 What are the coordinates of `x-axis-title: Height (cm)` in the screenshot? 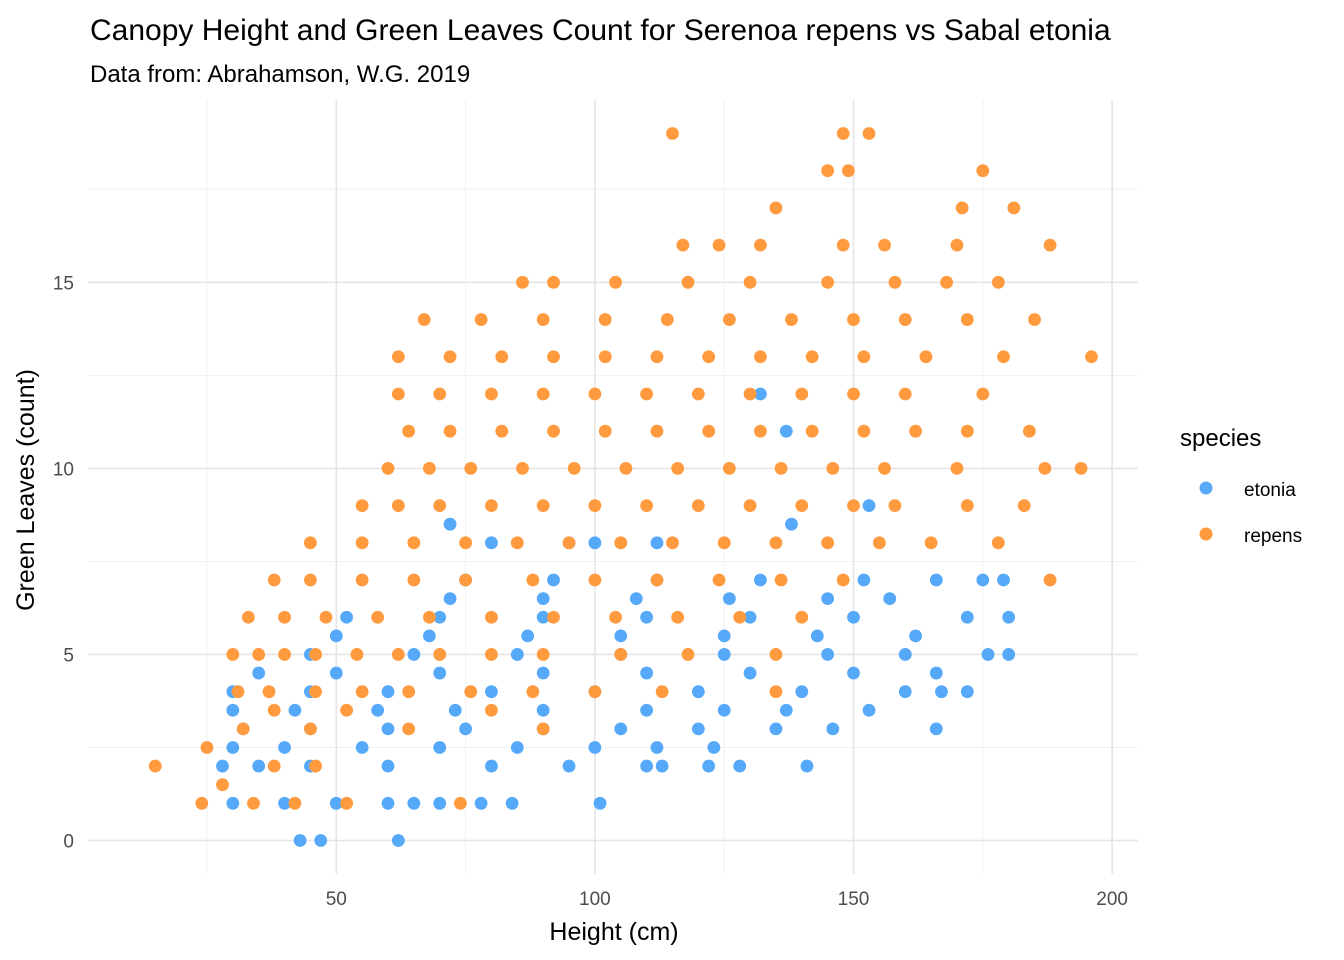 It's located at (613, 932).